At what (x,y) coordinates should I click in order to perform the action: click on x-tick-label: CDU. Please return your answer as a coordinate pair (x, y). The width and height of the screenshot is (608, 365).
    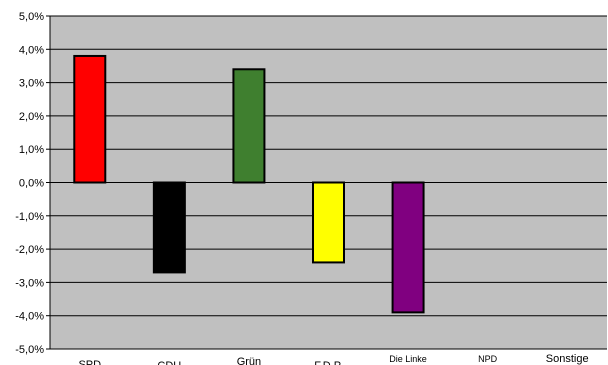
    Looking at the image, I should click on (169, 362).